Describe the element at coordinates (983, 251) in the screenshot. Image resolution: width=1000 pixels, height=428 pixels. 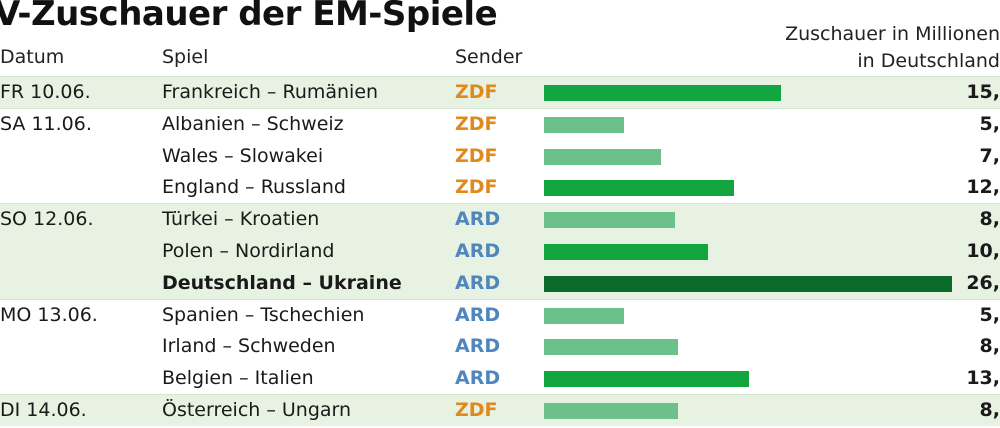
I see `viewer-value: 10,` at that location.